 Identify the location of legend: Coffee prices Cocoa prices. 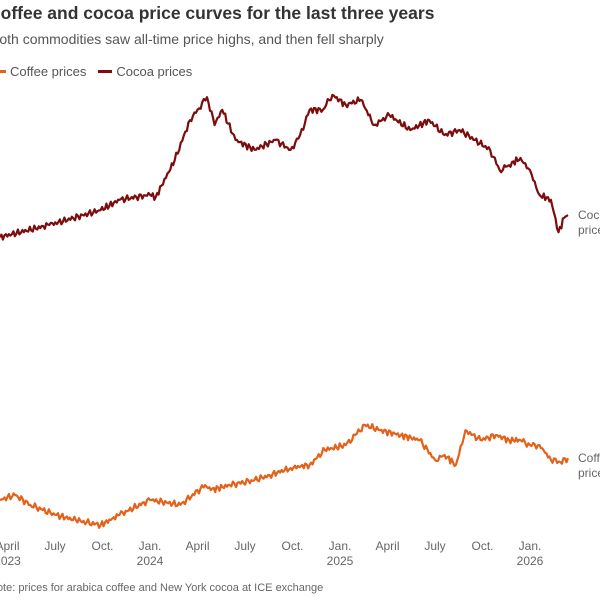
(102, 71).